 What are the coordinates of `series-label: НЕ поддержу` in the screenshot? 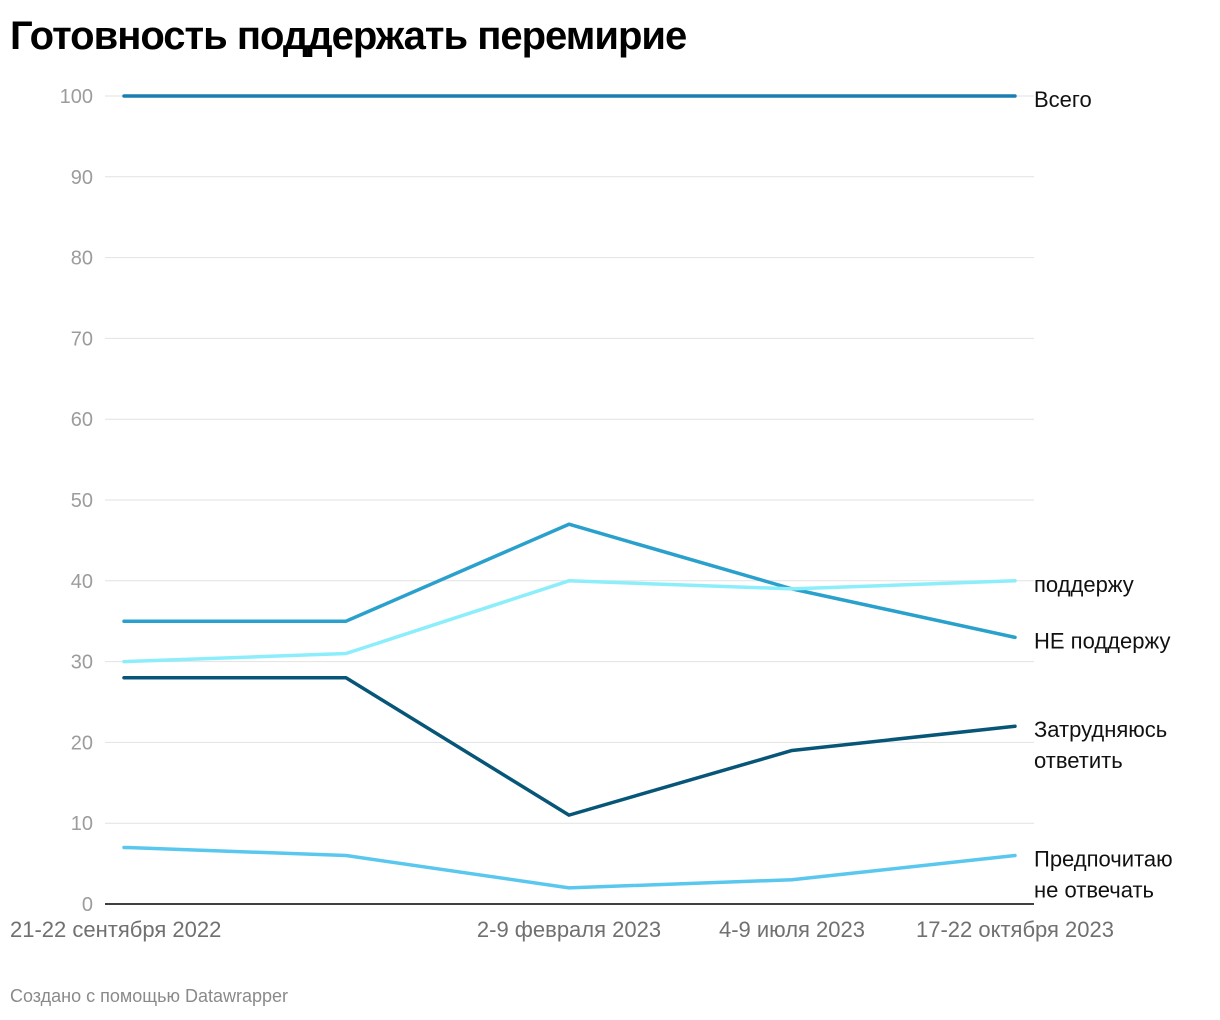 It's located at (1102, 640).